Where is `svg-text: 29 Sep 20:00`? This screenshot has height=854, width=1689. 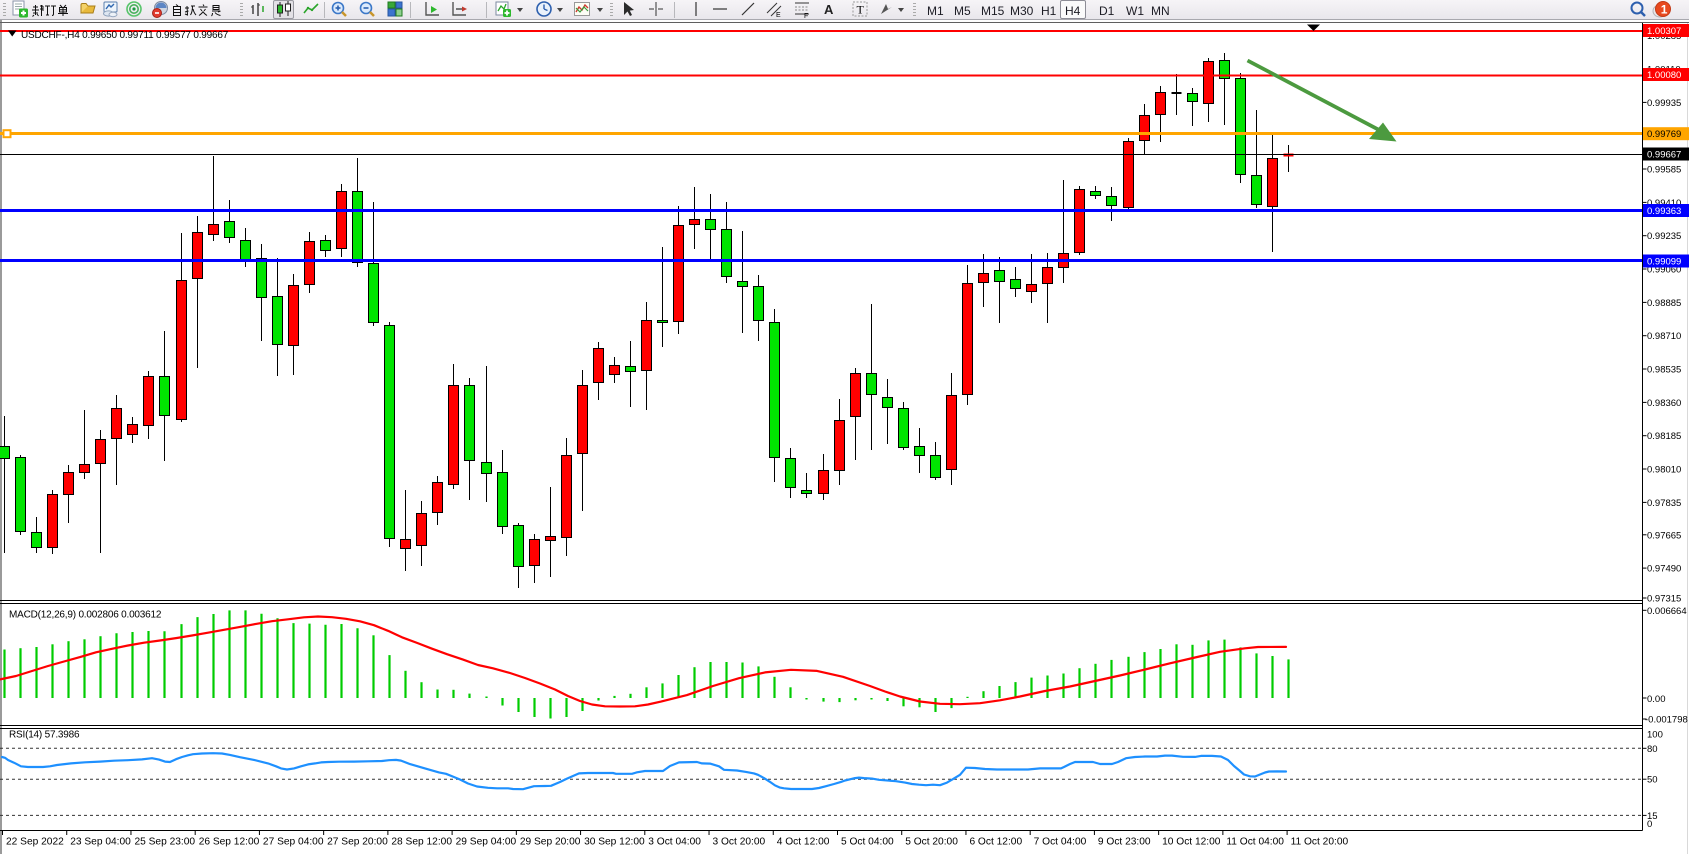
svg-text: 29 Sep 20:00 is located at coordinates (550, 842).